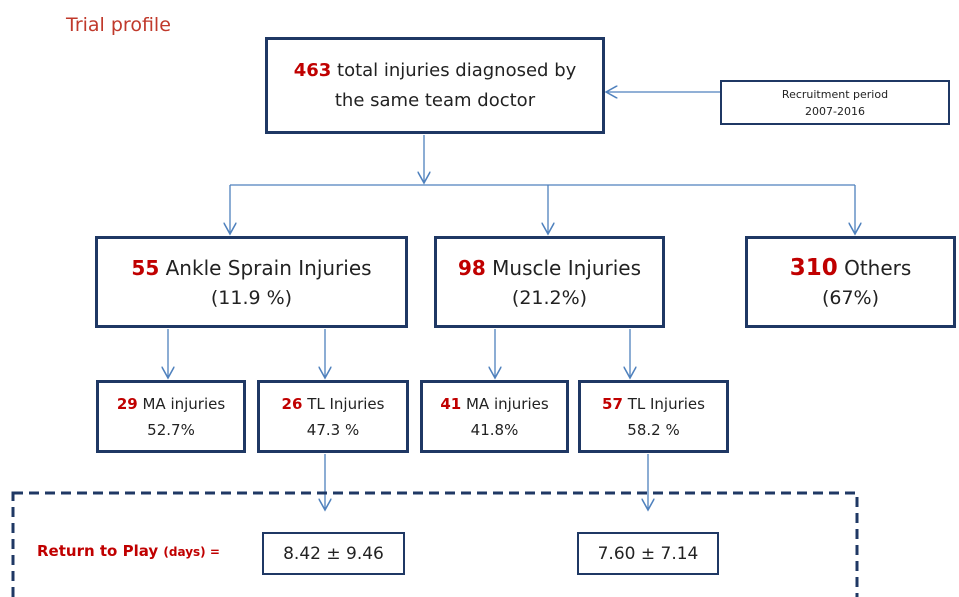 This screenshot has height=597, width=959. I want to click on count: 55, so click(145, 267).